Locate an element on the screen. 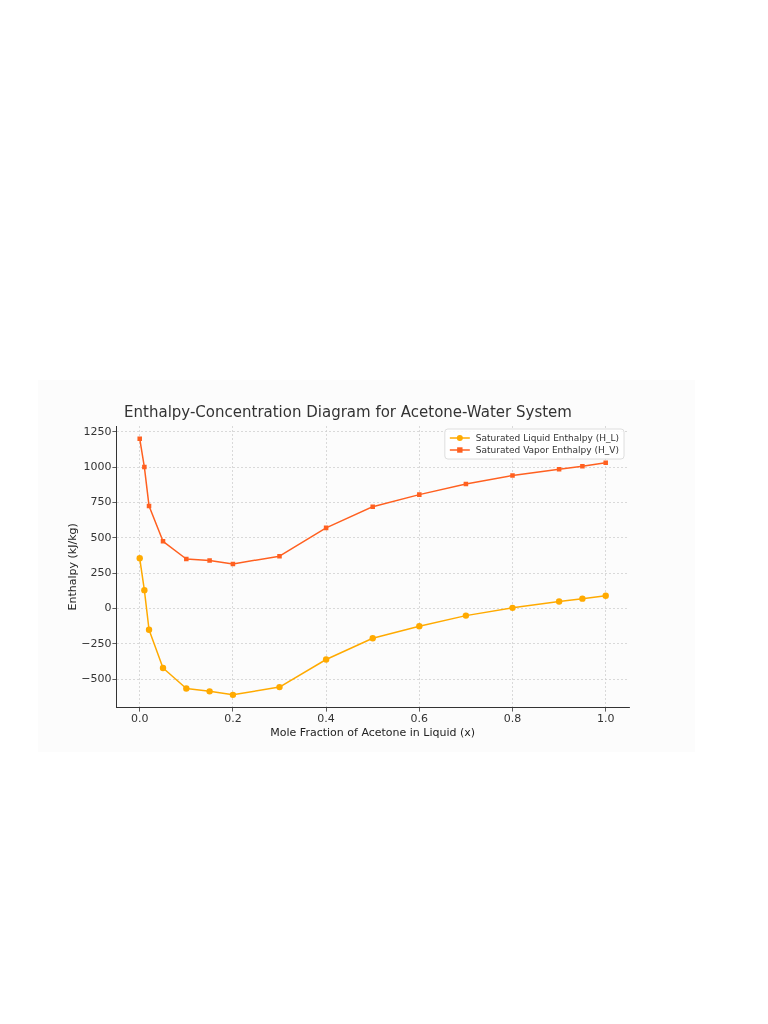  y-tick-label: 250 is located at coordinates (101, 573).